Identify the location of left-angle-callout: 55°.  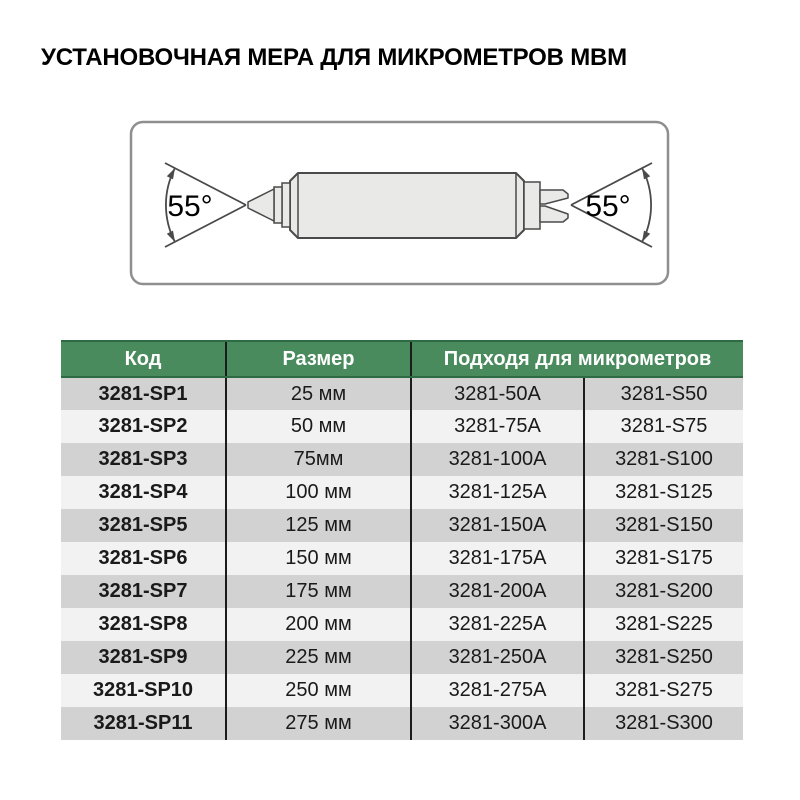
(205, 205).